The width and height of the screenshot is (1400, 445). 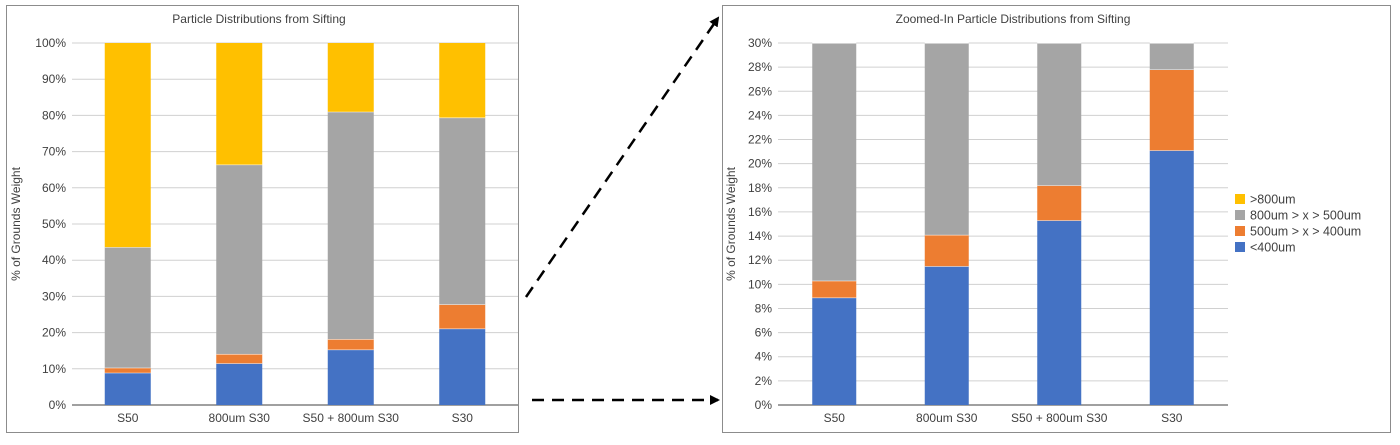 I want to click on y-tick-label: 26%, so click(x=760, y=91).